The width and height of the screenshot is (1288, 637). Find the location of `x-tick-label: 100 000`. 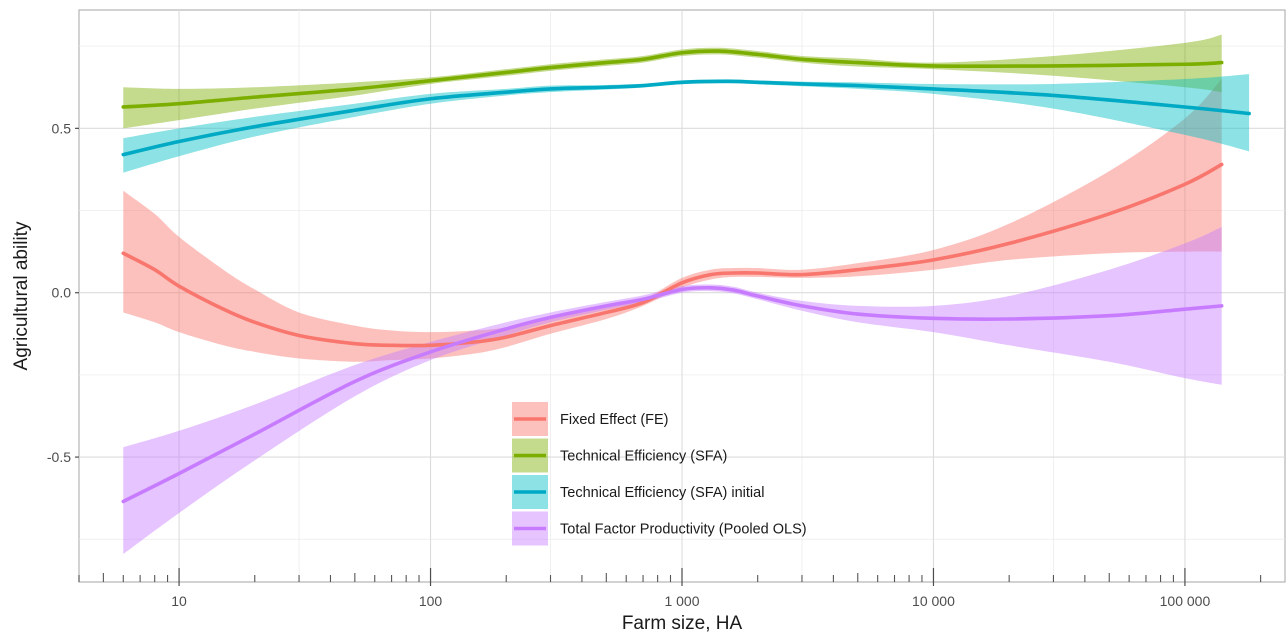

x-tick-label: 100 000 is located at coordinates (1185, 601).